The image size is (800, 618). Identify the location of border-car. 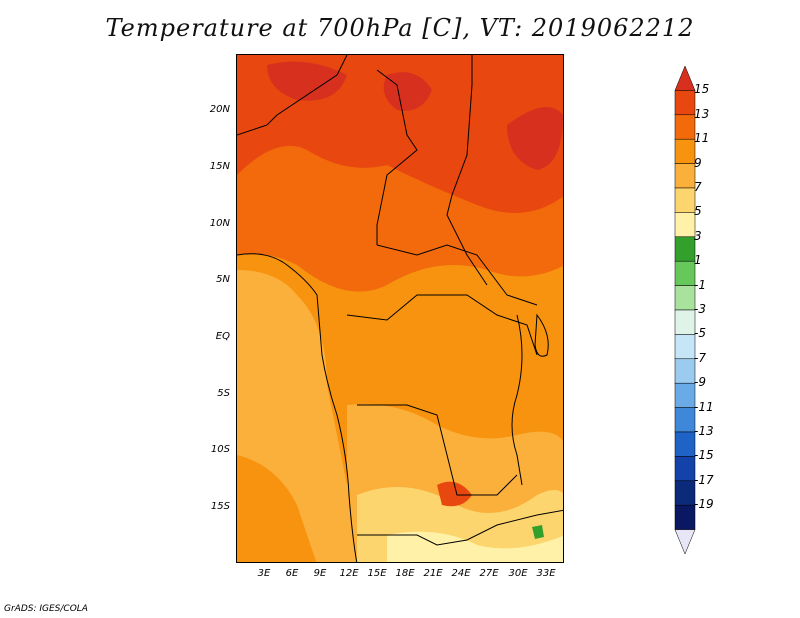
(457, 275).